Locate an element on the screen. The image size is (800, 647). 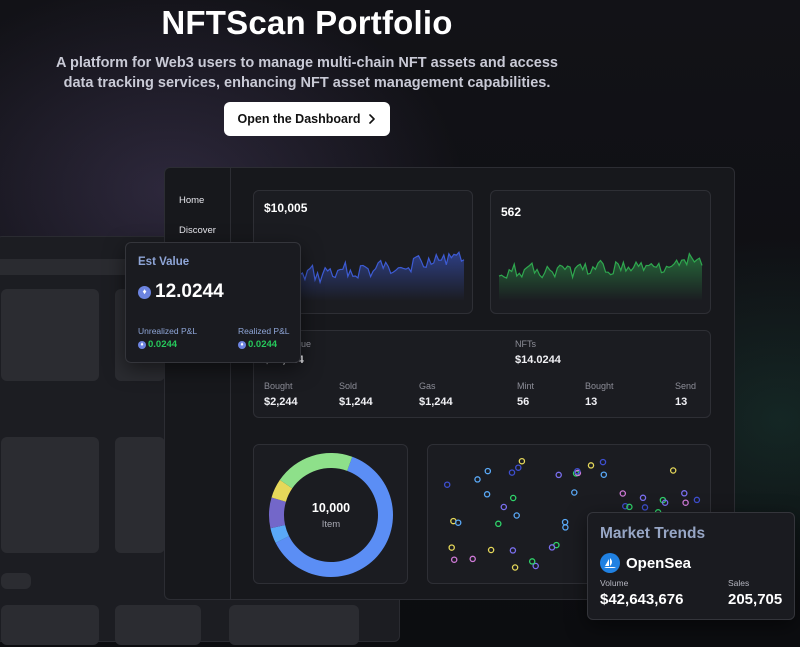
market-trends-title: Market Trends is located at coordinates (653, 533).